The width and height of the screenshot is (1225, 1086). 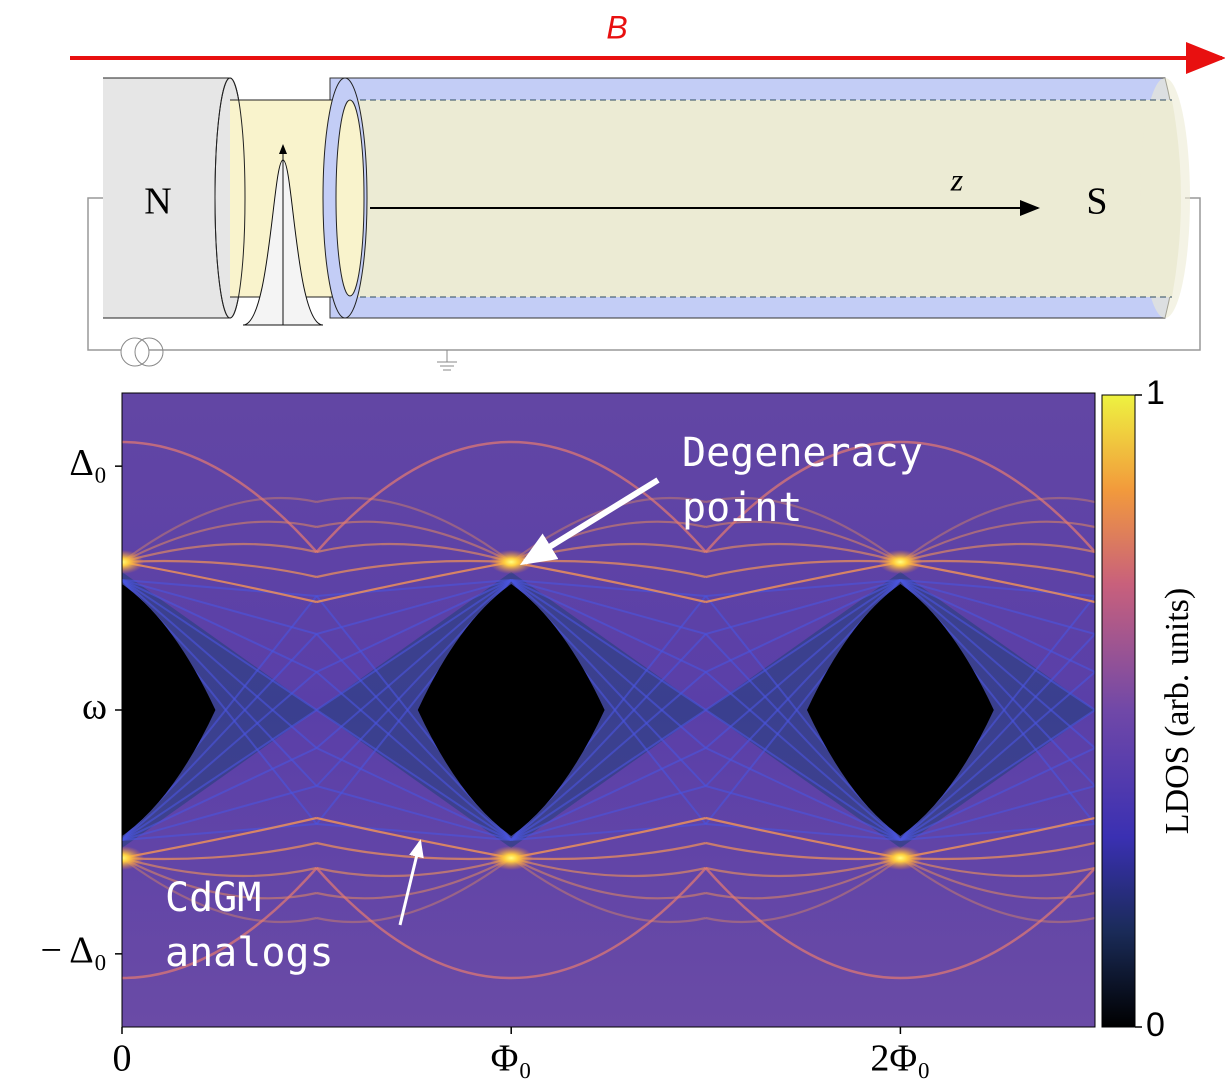 What do you see at coordinates (88, 463) in the screenshot?
I see `y-tick-label: Δ₀` at bounding box center [88, 463].